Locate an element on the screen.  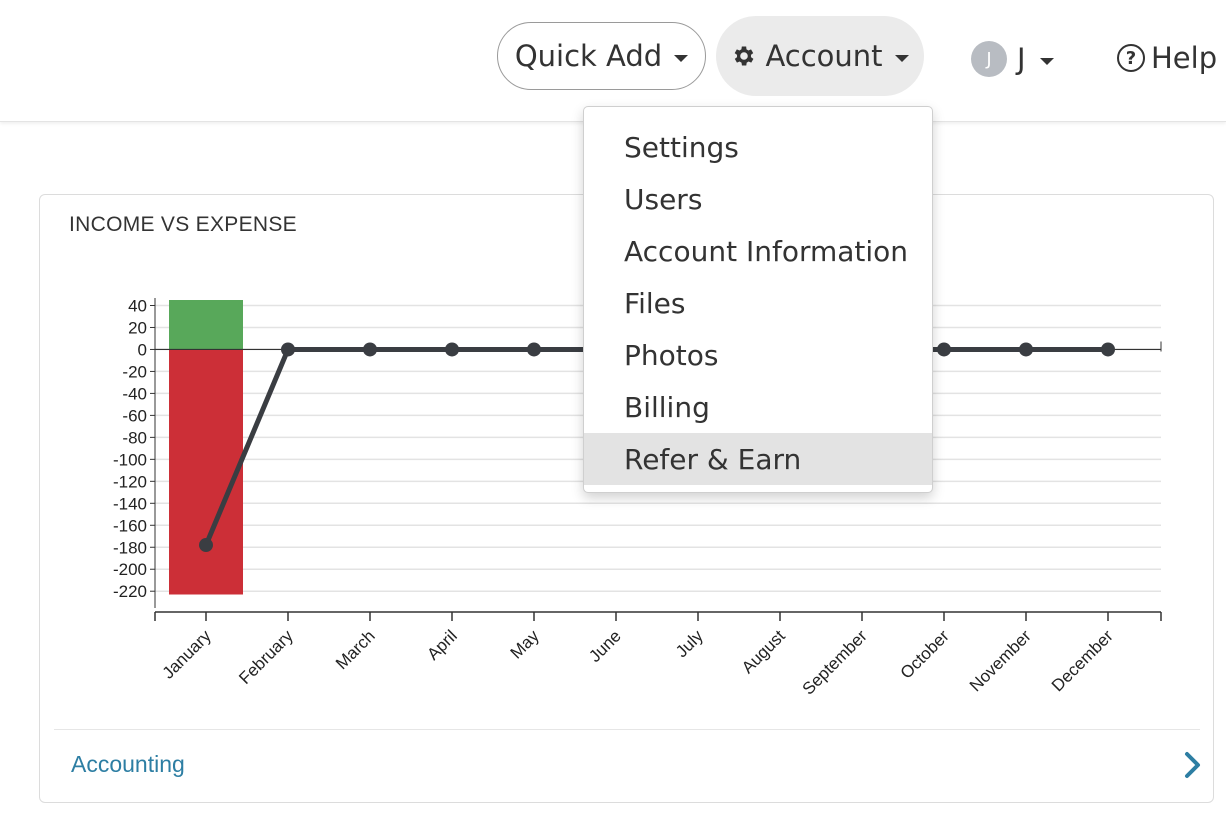
user-menu: J J is located at coordinates (1012, 59).